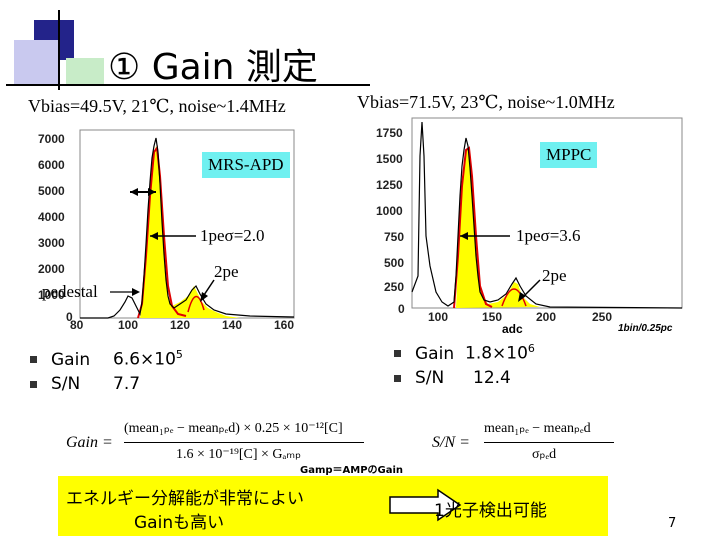 This screenshot has height=540, width=720. What do you see at coordinates (185, 499) in the screenshot?
I see `conclusion-left-line1: エネルギー分解能が非常によい` at bounding box center [185, 499].